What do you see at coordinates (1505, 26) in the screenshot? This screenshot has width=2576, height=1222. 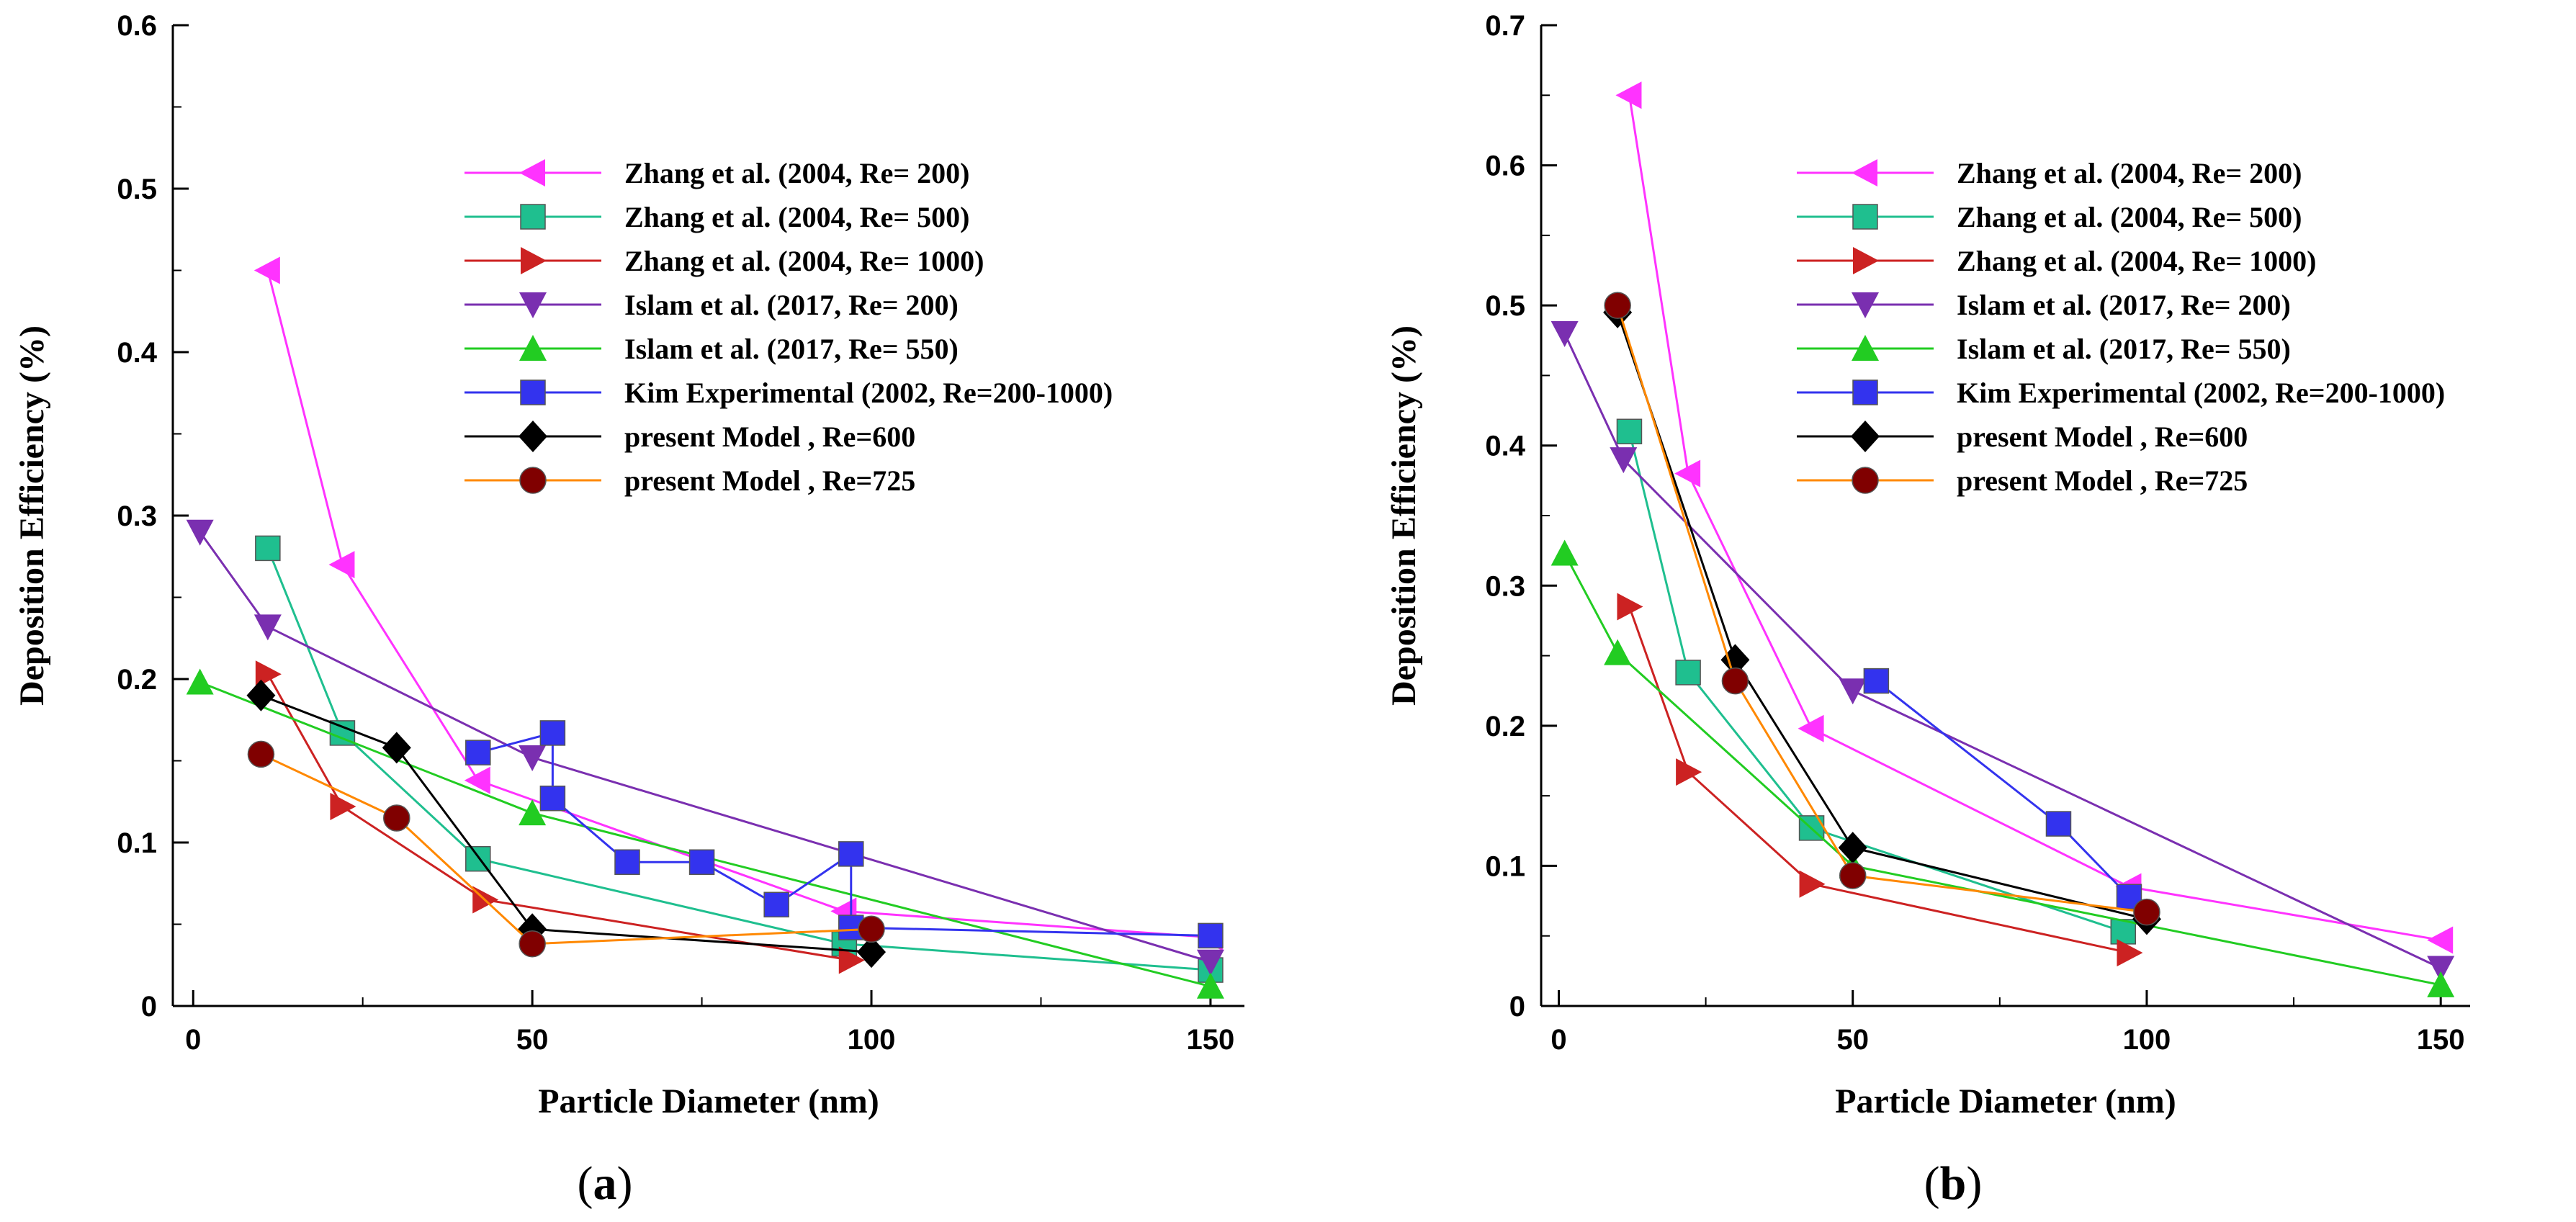 I see `y-tick-label: 0.7` at bounding box center [1505, 26].